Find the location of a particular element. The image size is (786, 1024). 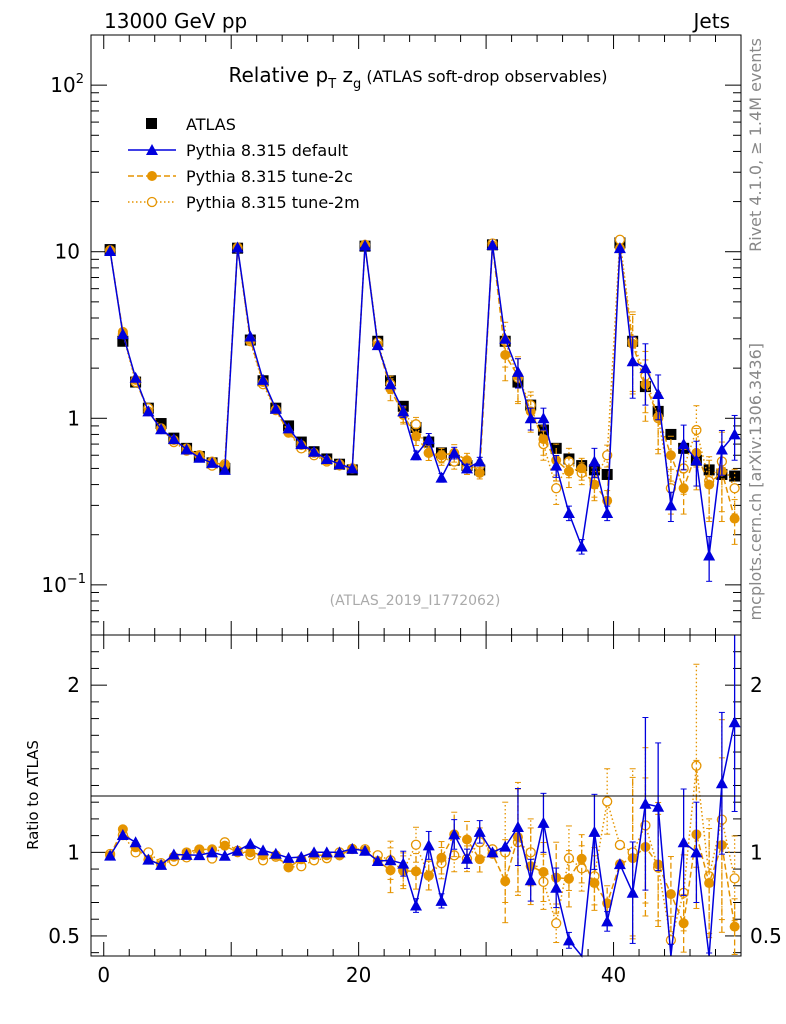

ratio-y-axis-label: Ratio to ATLAS is located at coordinates (33, 795).